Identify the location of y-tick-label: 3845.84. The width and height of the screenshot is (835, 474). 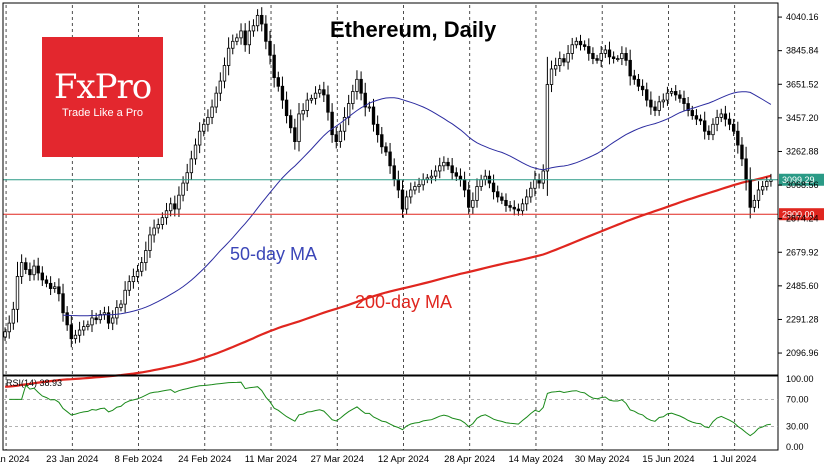
(802, 51).